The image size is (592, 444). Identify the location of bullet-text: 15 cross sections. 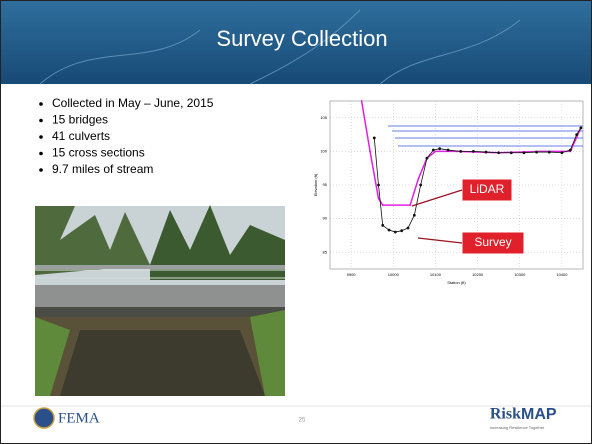
(98, 153).